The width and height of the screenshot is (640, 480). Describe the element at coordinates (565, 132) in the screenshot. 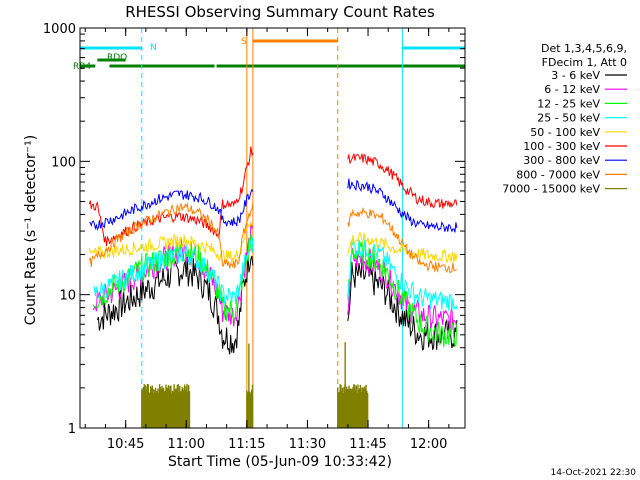

I see `legend-entry-label: 50 - 100 keV` at that location.